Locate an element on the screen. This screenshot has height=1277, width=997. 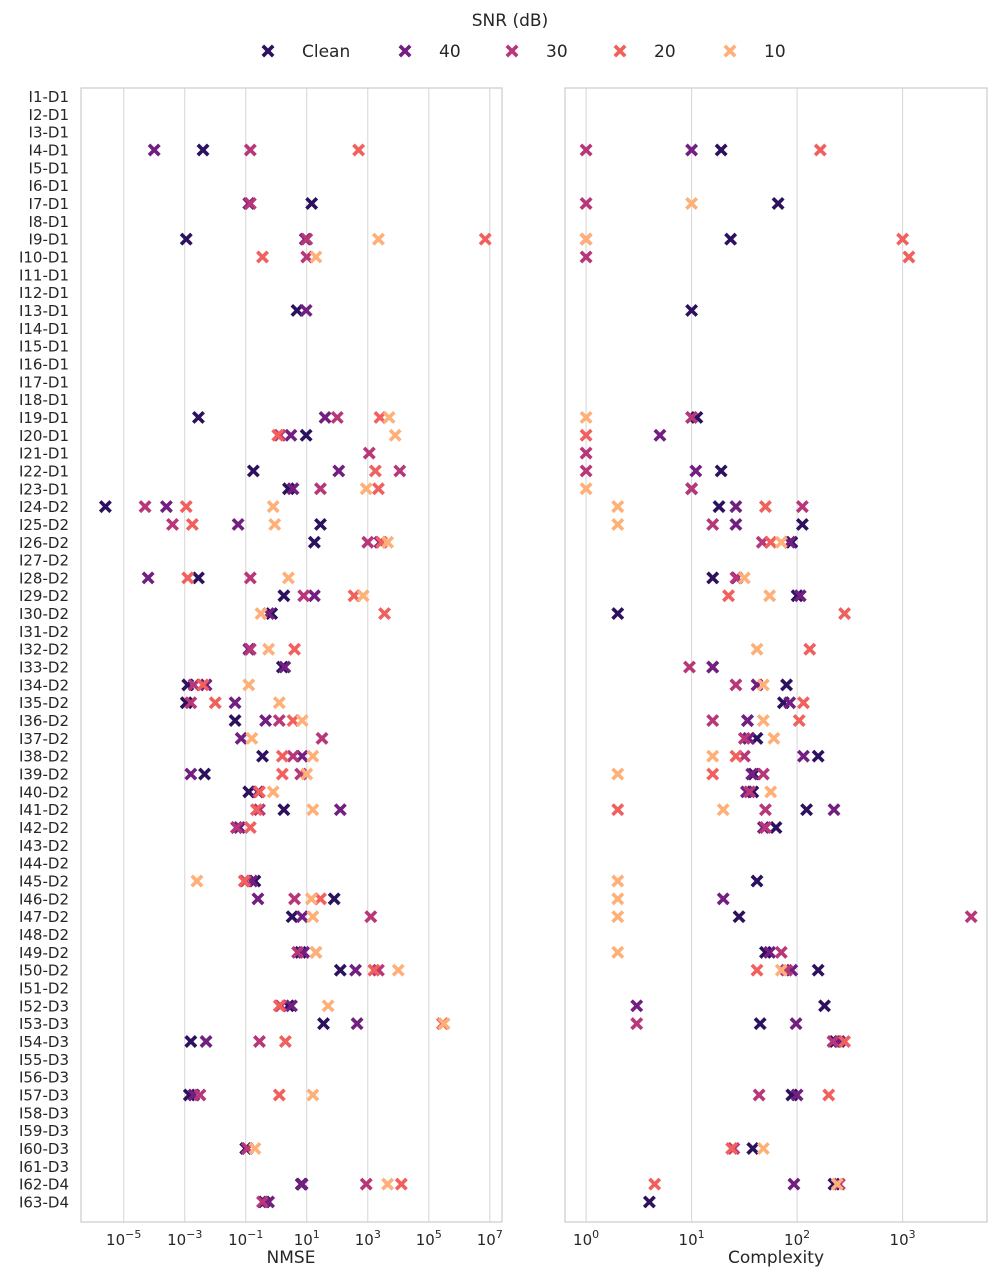
complexity-point-clean-i53-d3 is located at coordinates (760, 1024).